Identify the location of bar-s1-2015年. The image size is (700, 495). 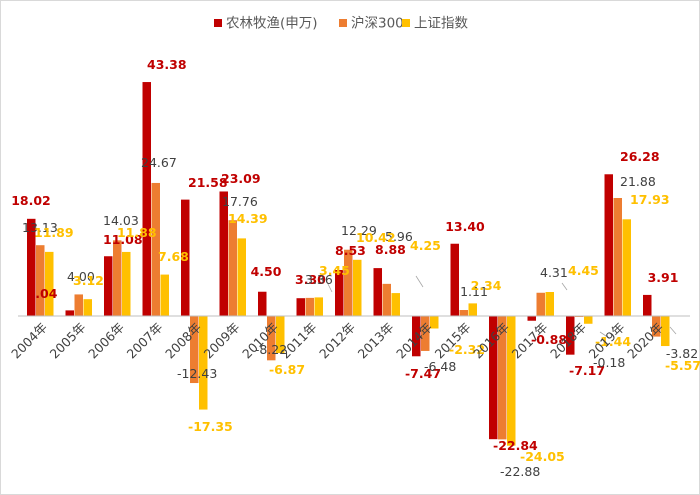
(454, 279).